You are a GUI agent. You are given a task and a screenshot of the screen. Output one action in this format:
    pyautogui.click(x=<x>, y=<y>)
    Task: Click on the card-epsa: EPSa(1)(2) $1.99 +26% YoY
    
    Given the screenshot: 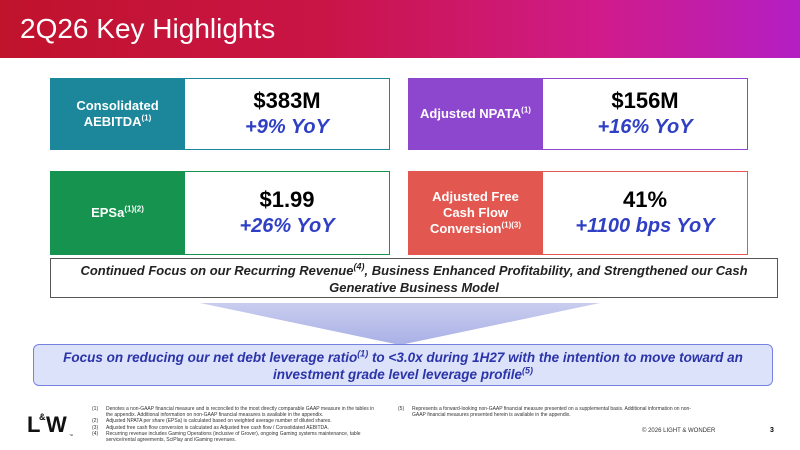 What is the action you would take?
    pyautogui.click(x=220, y=213)
    